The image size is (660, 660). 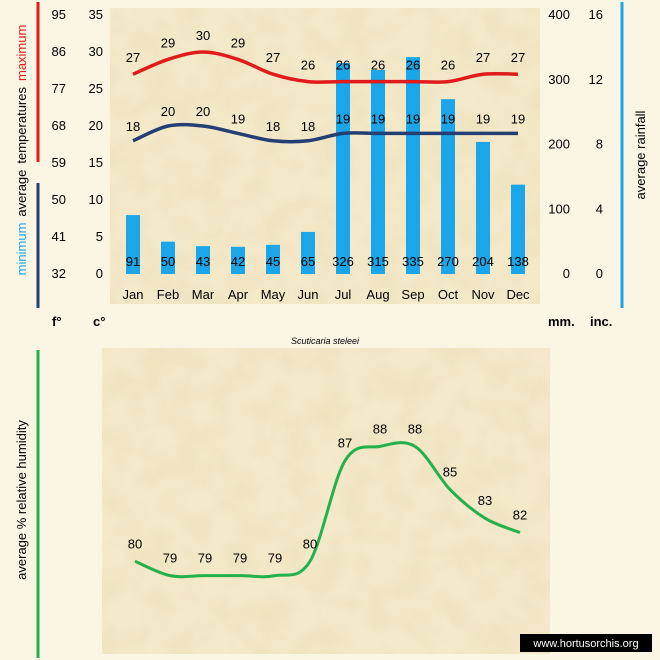 I want to click on rainfall-value: 315, so click(x=378, y=261).